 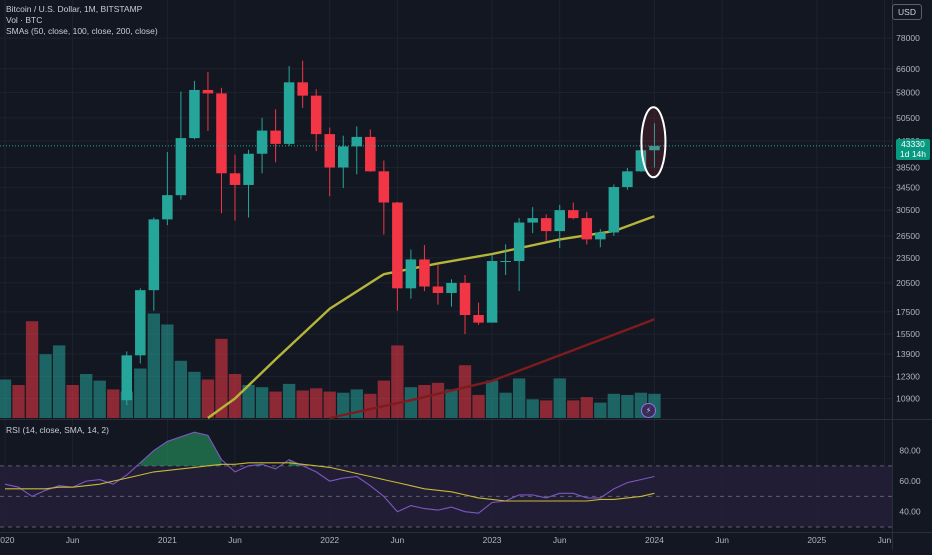 What do you see at coordinates (654, 540) in the screenshot?
I see `time-tick-label: 2024` at bounding box center [654, 540].